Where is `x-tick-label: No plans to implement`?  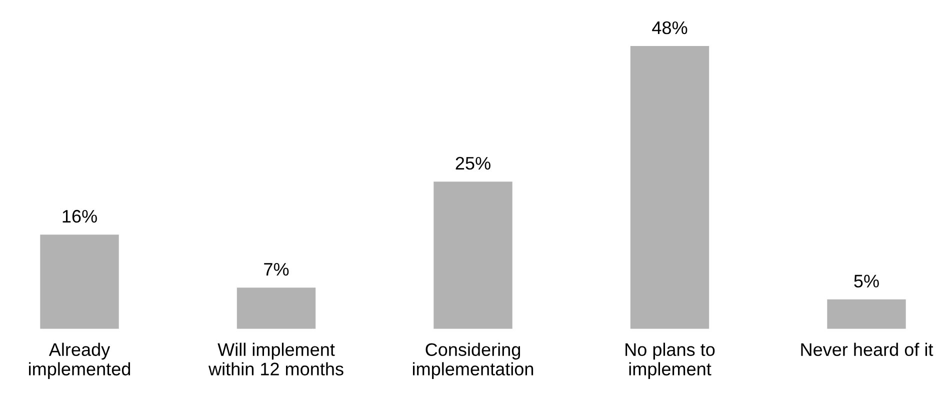
x-tick-label: No plans to implement is located at coordinates (670, 361).